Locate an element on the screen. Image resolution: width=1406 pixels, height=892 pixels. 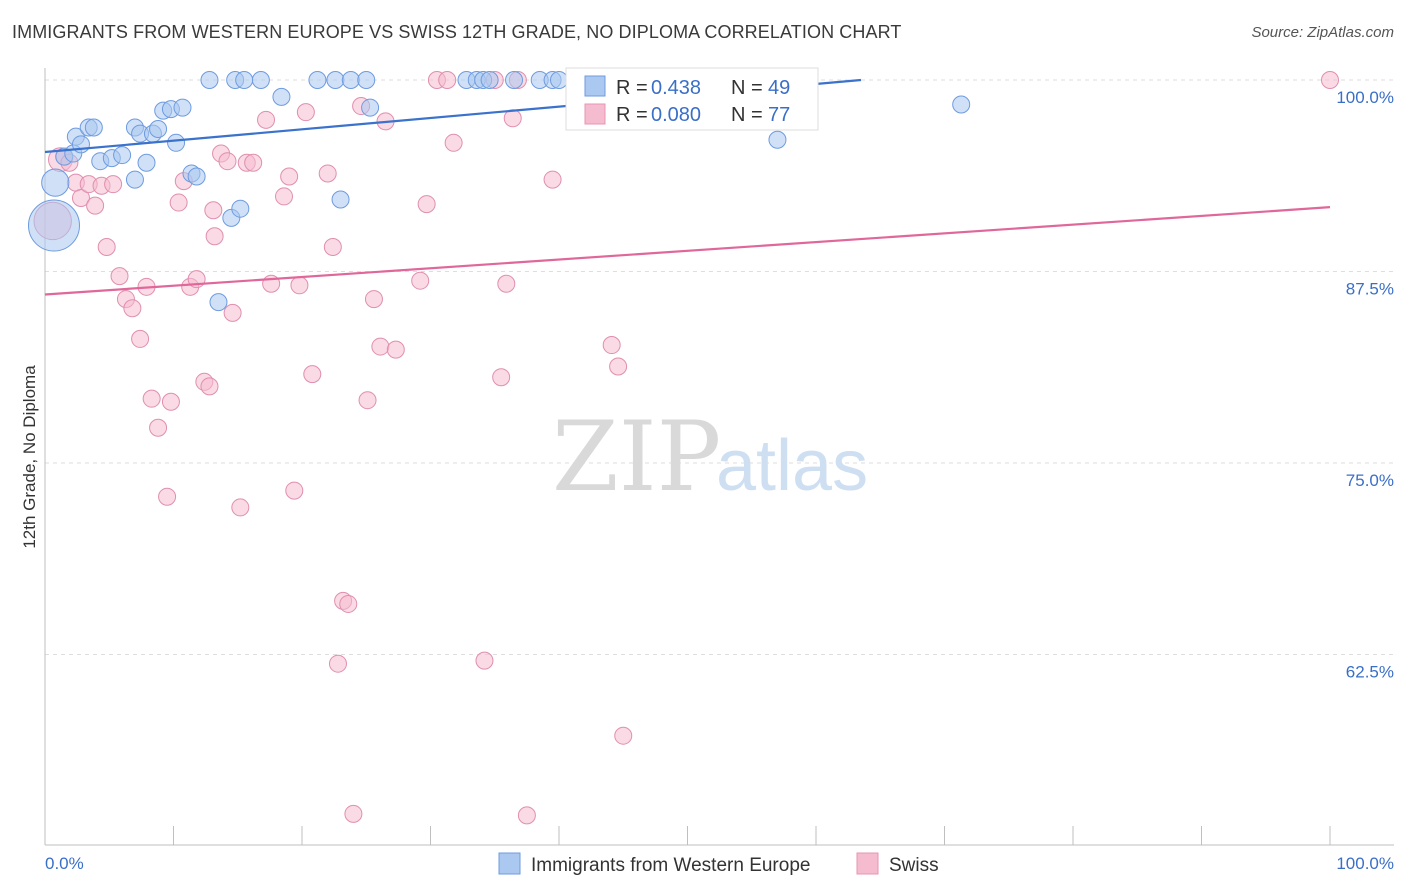
bottom-legend: Immigrants from Western Europe Swiss is located at coordinates (718, 864).